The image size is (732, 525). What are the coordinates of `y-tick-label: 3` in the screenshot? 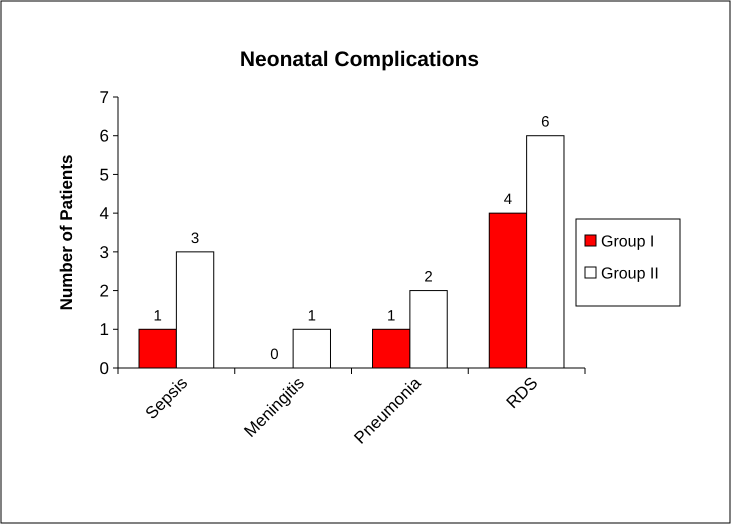 It's located at (104, 252).